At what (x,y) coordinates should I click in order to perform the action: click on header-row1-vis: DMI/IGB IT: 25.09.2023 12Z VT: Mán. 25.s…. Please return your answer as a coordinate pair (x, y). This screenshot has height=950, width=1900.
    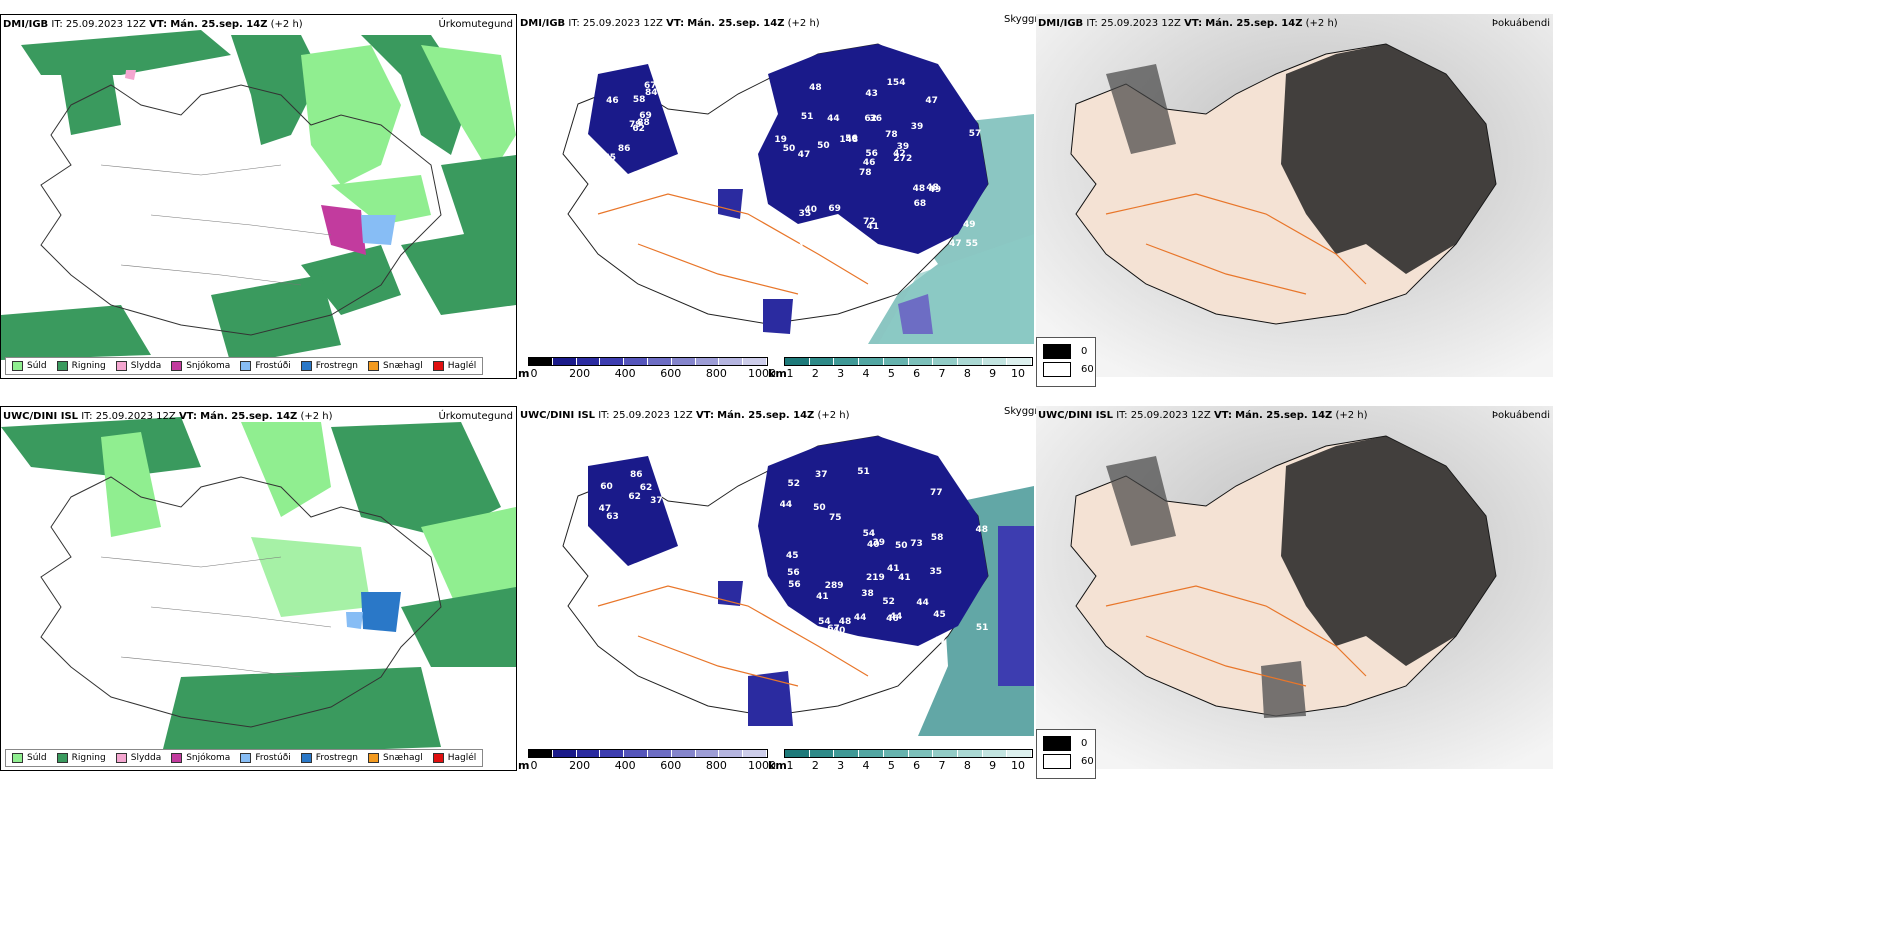
    Looking at the image, I should click on (670, 23).